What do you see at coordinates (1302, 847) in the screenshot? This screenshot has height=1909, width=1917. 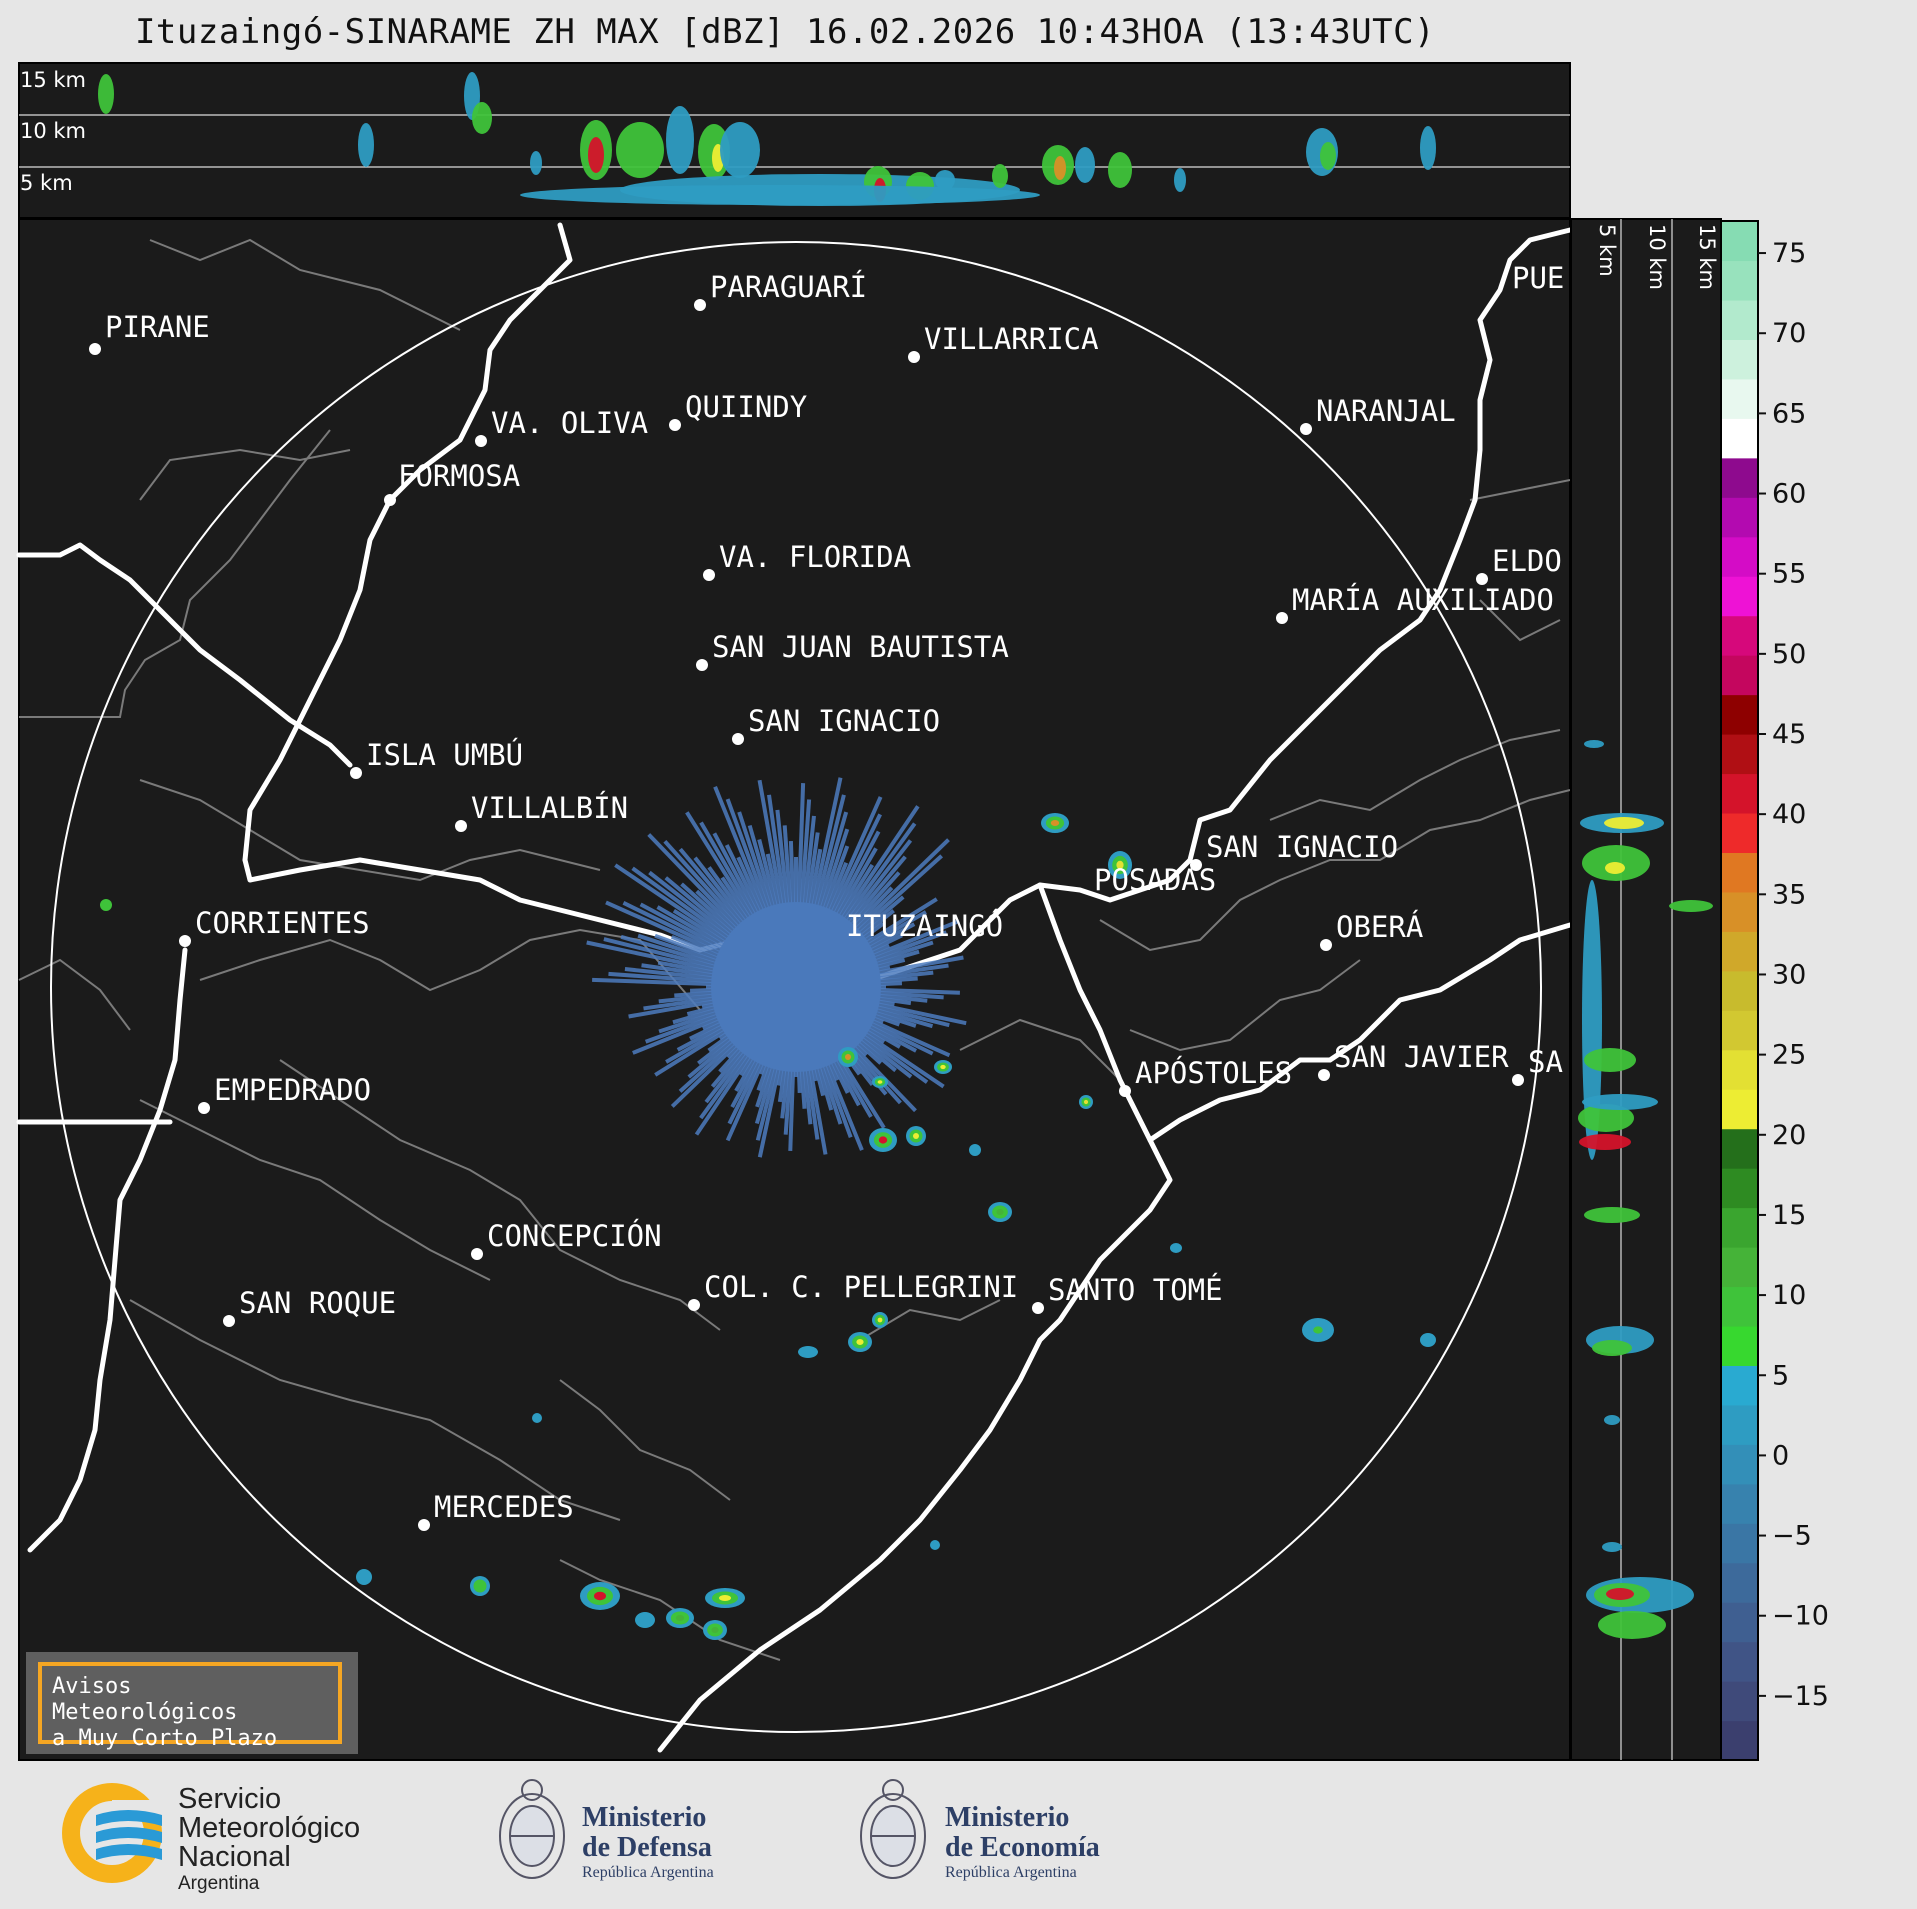 I see `city-label: SAN IGNACIO` at bounding box center [1302, 847].